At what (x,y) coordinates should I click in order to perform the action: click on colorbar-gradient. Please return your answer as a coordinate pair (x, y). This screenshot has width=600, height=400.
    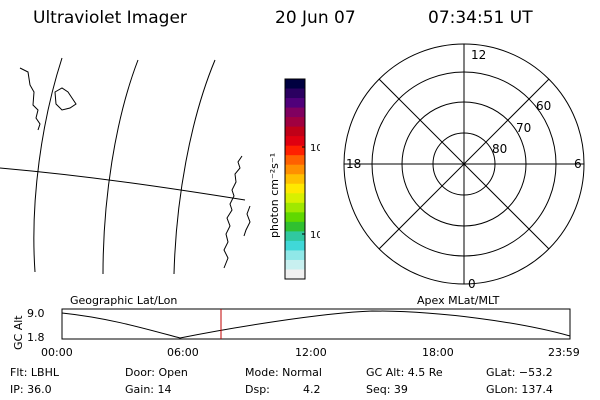
    Looking at the image, I should click on (295, 179).